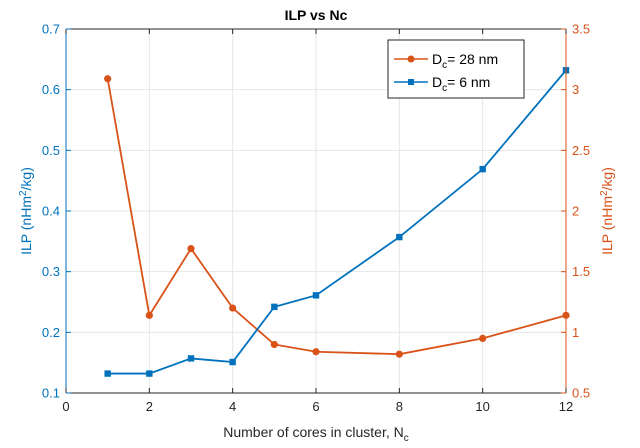  What do you see at coordinates (51, 332) in the screenshot?
I see `y-left-tick-label-0-2: 0.2` at bounding box center [51, 332].